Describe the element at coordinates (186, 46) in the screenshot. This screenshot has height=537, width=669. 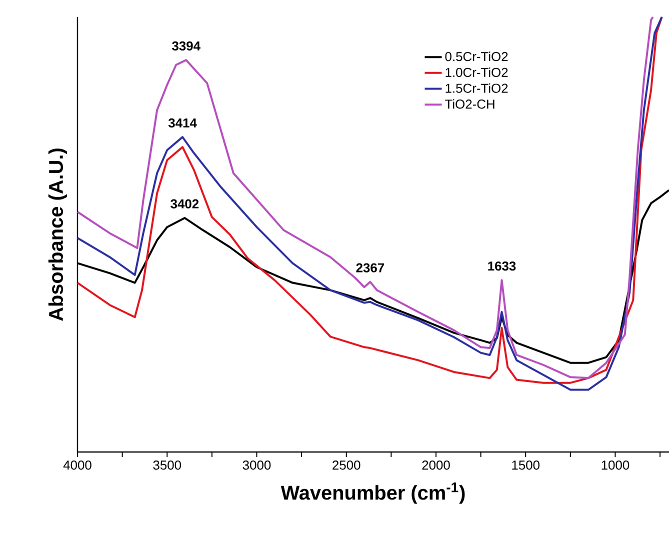
I see `annotation: 3394` at that location.